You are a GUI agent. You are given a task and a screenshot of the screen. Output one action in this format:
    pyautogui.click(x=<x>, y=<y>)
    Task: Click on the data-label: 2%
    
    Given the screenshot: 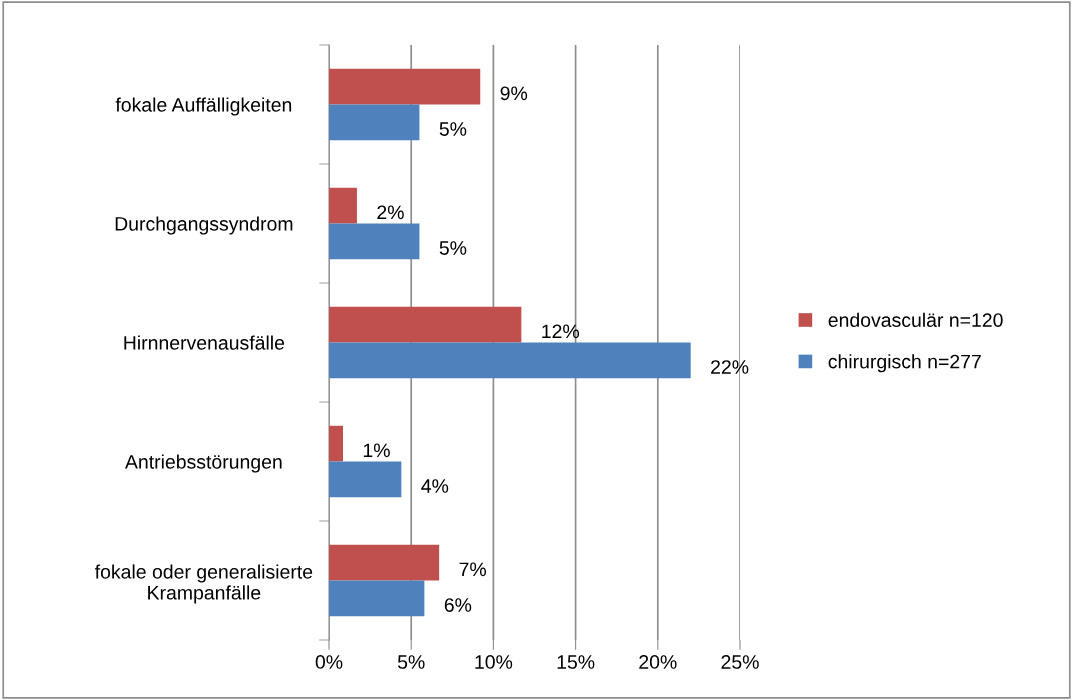 What is the action you would take?
    pyautogui.click(x=390, y=212)
    